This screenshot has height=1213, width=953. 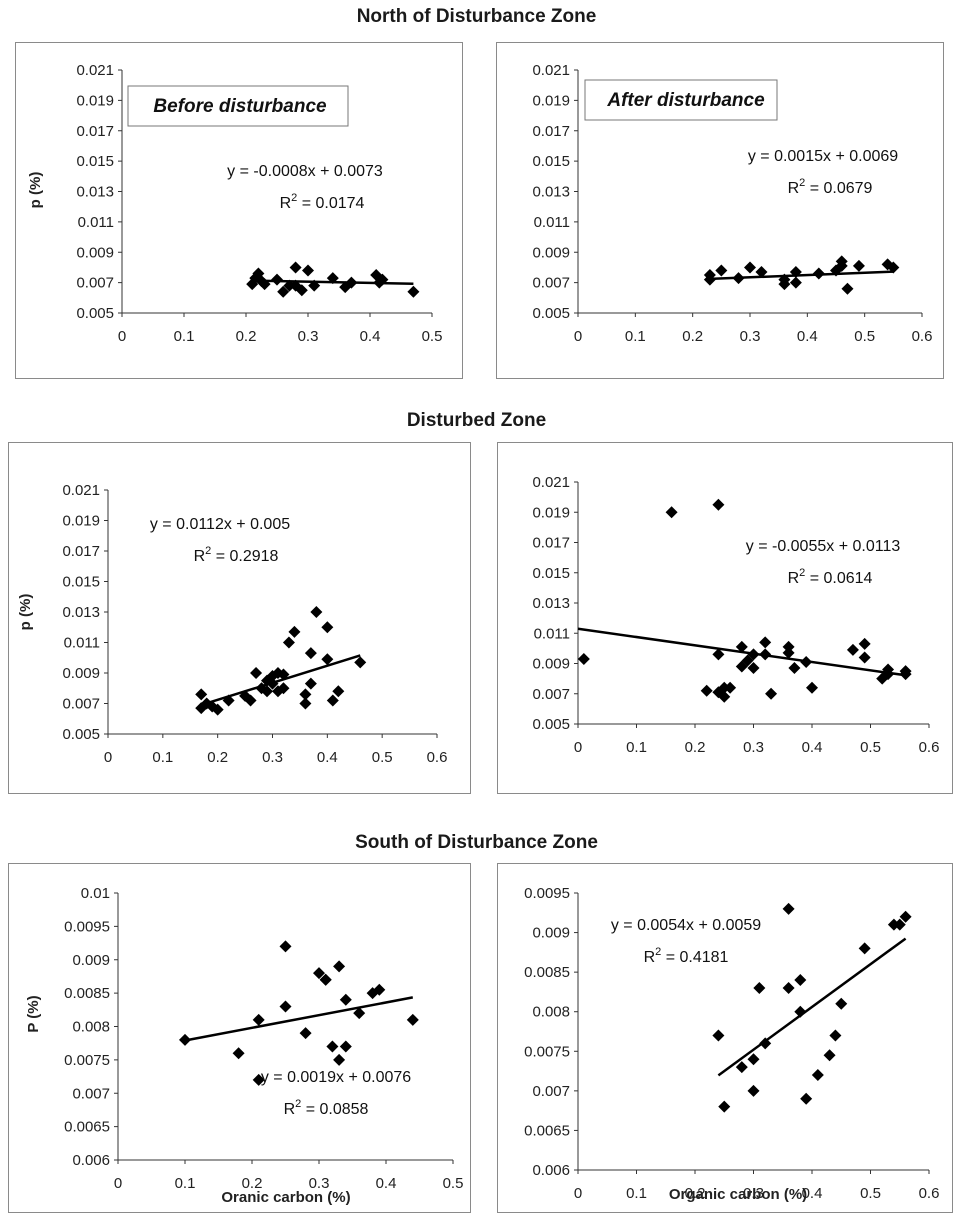 I want to click on y-tick-label: 0.015, so click(x=81, y=582).